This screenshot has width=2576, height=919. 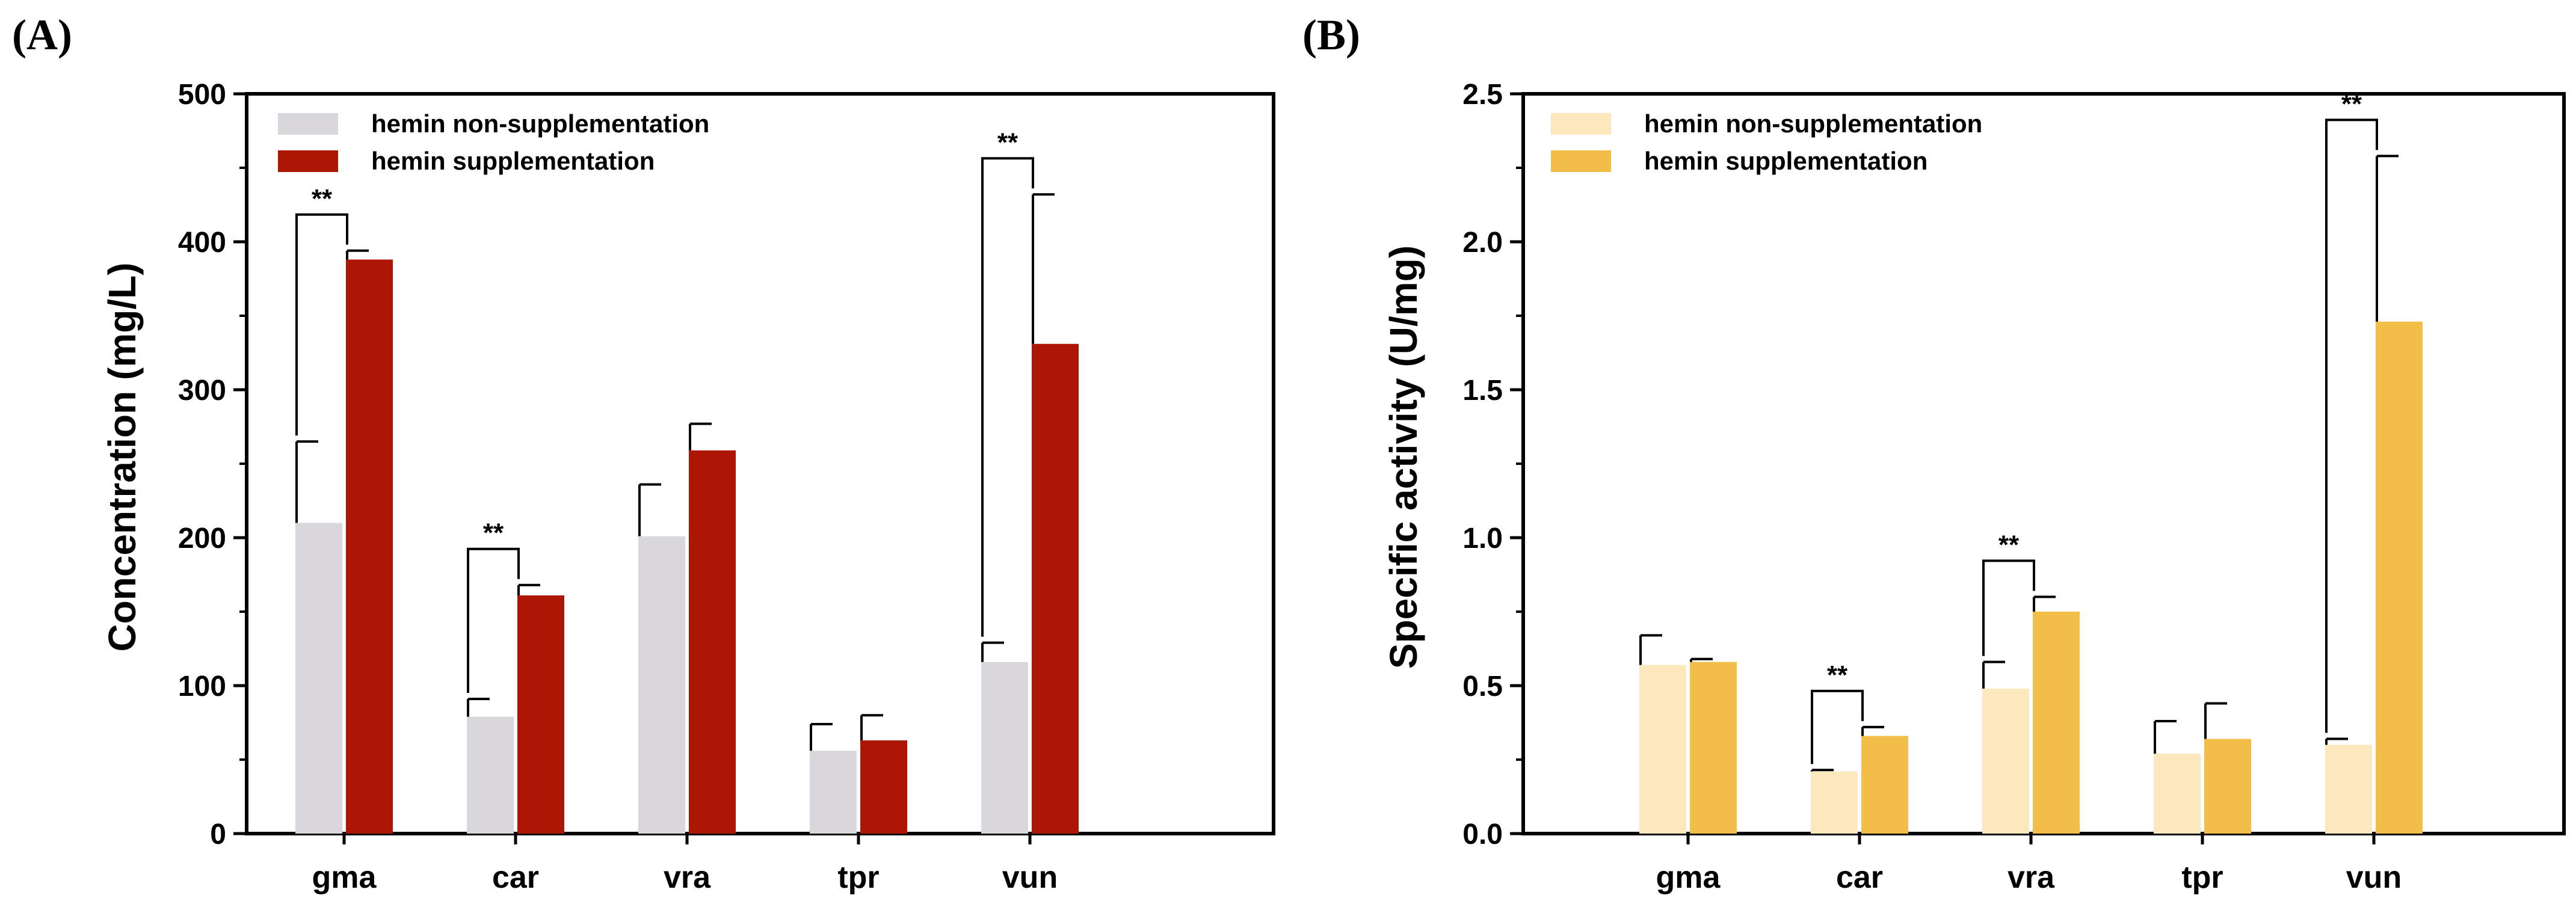 I want to click on y-tick-label-b: 1.0, so click(x=1482, y=539).